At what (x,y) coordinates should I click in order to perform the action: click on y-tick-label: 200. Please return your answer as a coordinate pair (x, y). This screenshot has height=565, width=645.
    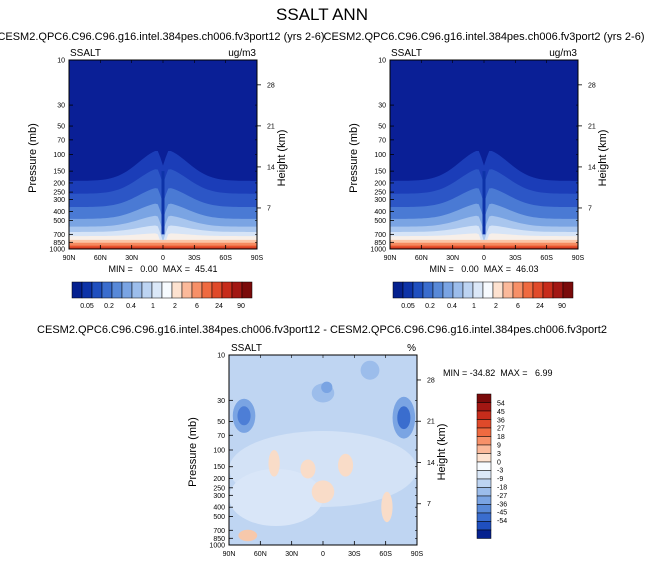
    Looking at the image, I should click on (380, 183).